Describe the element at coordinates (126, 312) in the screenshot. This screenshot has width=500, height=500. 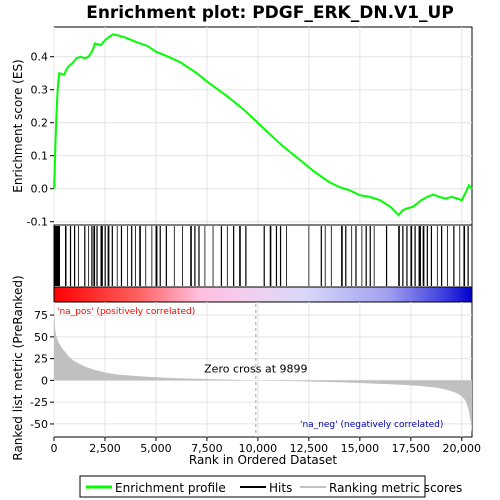
I see `pos-correlated-label: 'na_pos' (positively correlated)` at that location.